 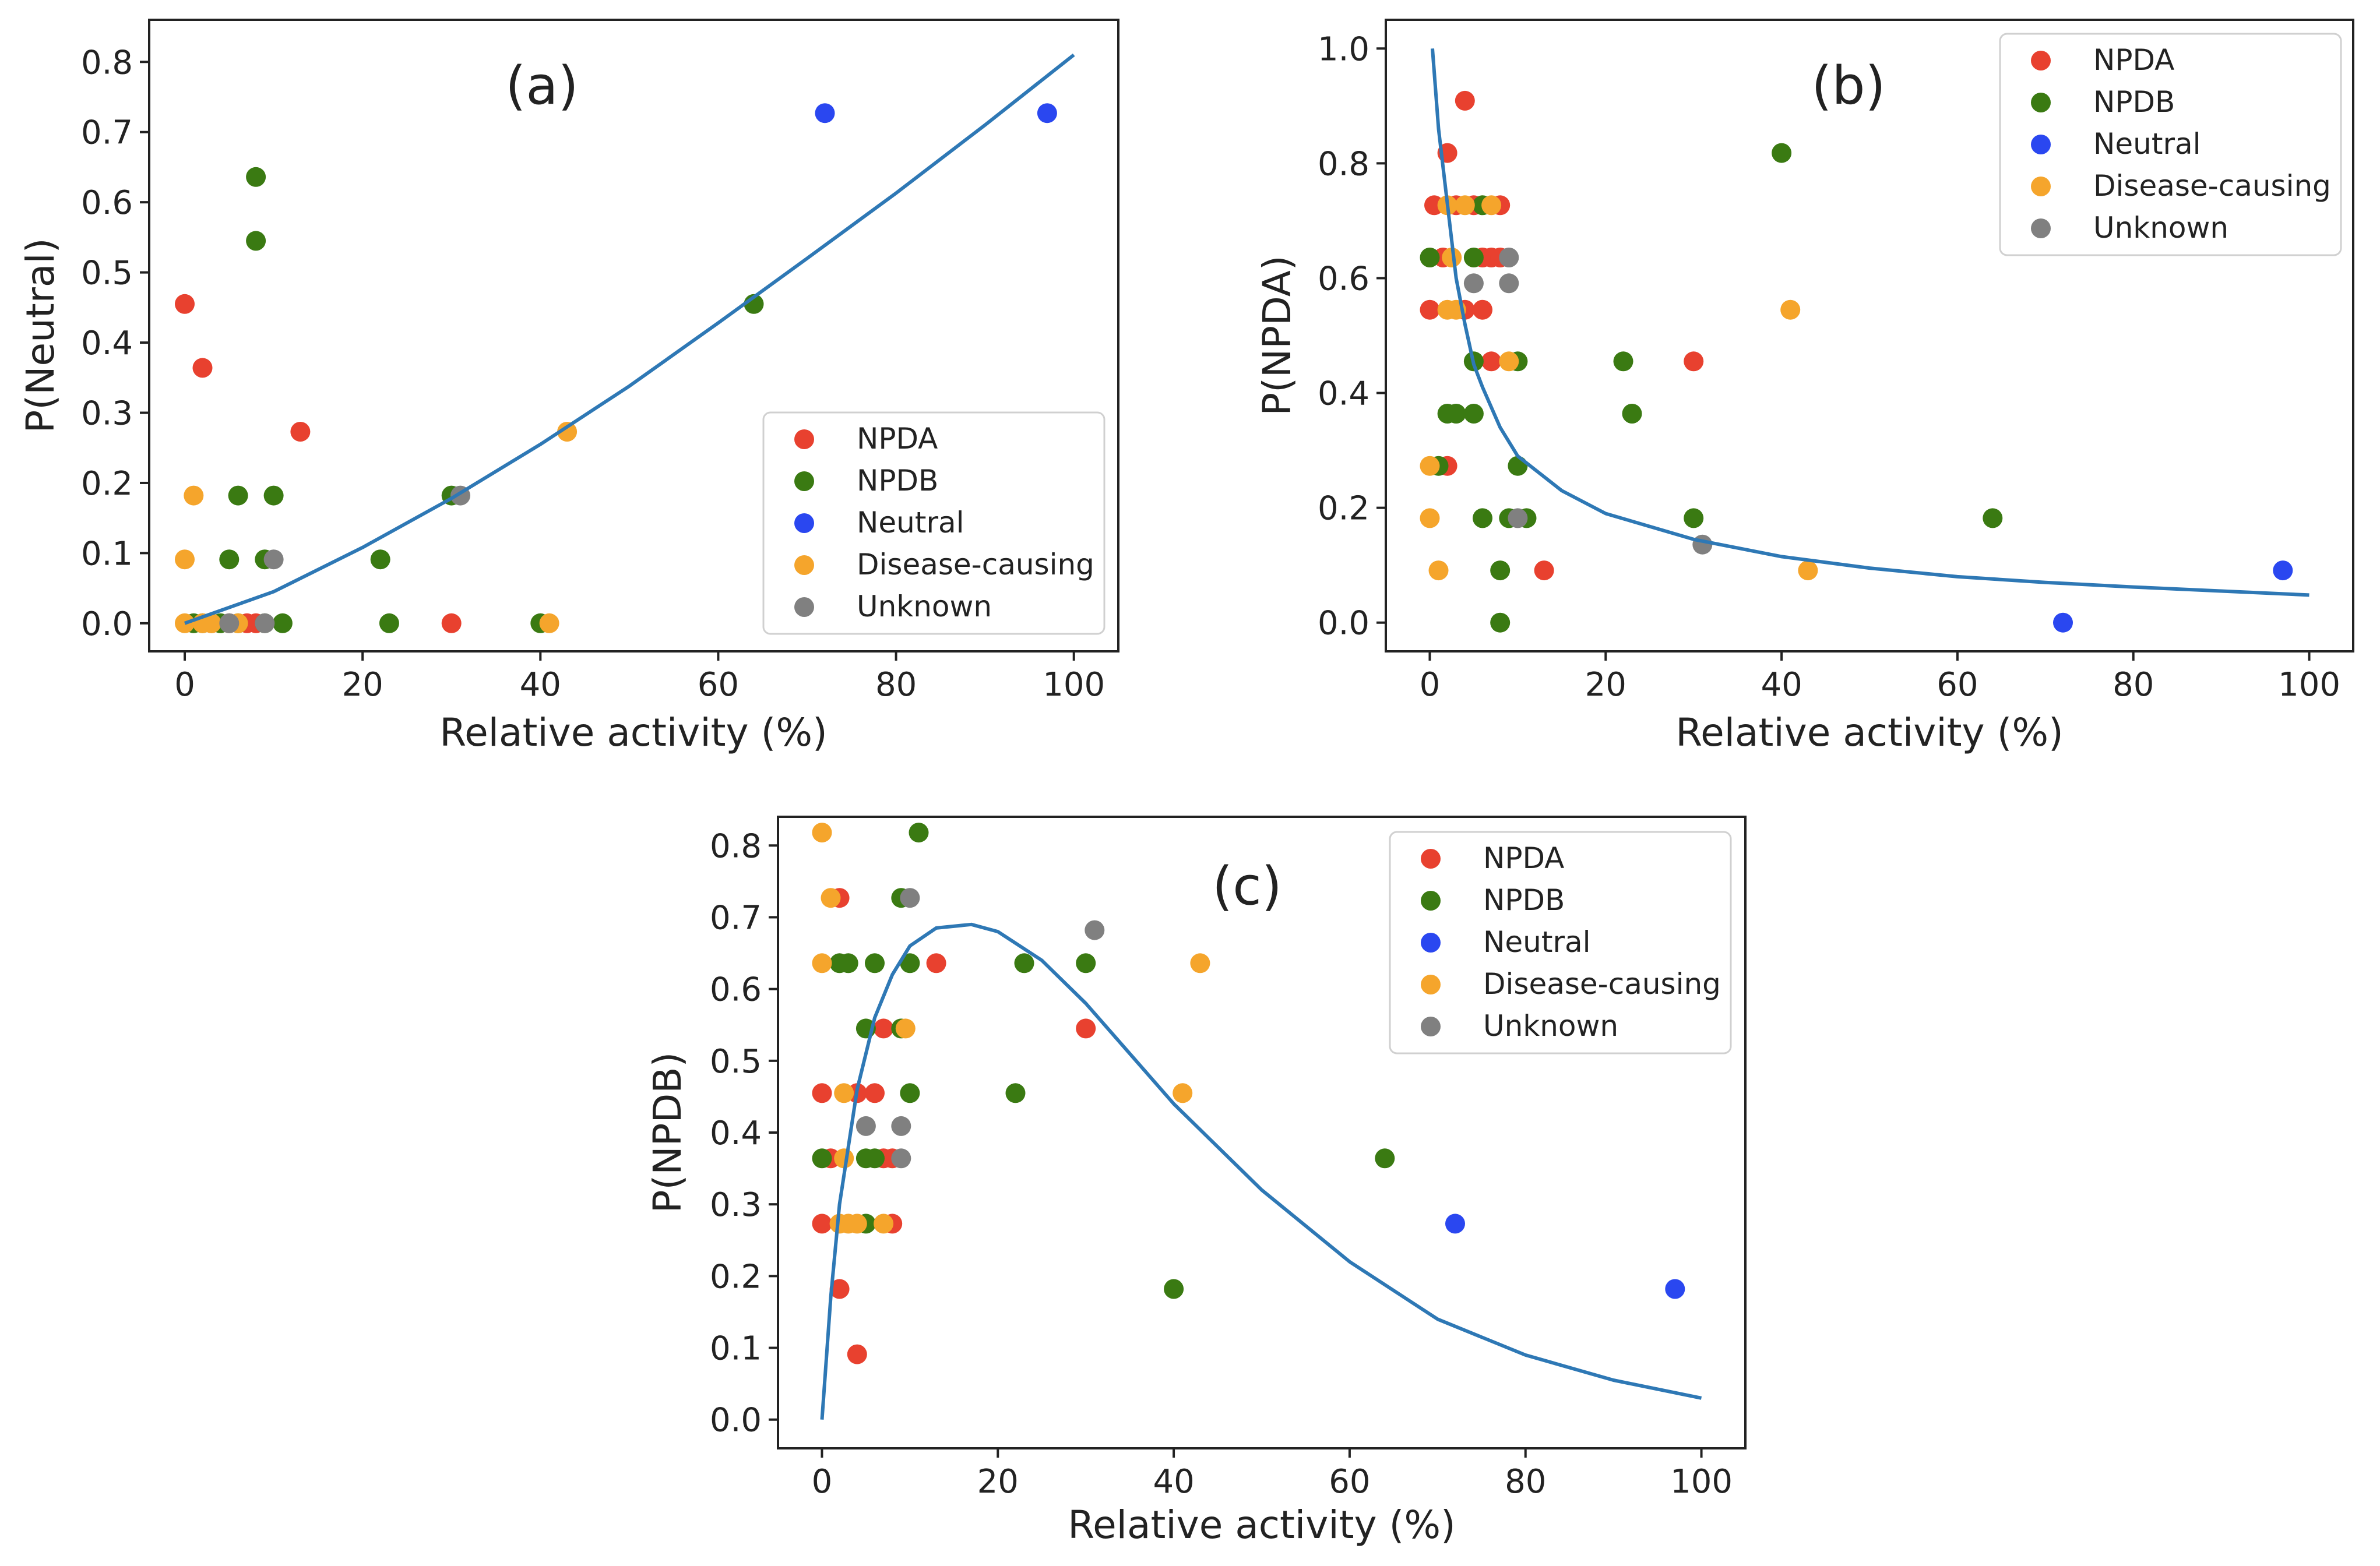 I want to click on x-tick-label: 80, so click(x=2133, y=685).